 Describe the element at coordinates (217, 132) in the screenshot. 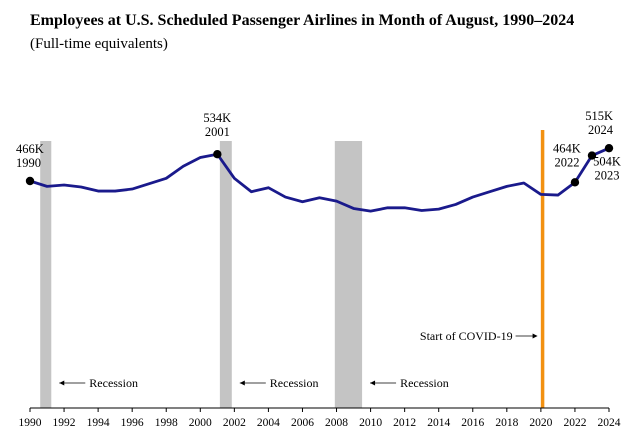

I see `data-point-year-label: 2001` at that location.